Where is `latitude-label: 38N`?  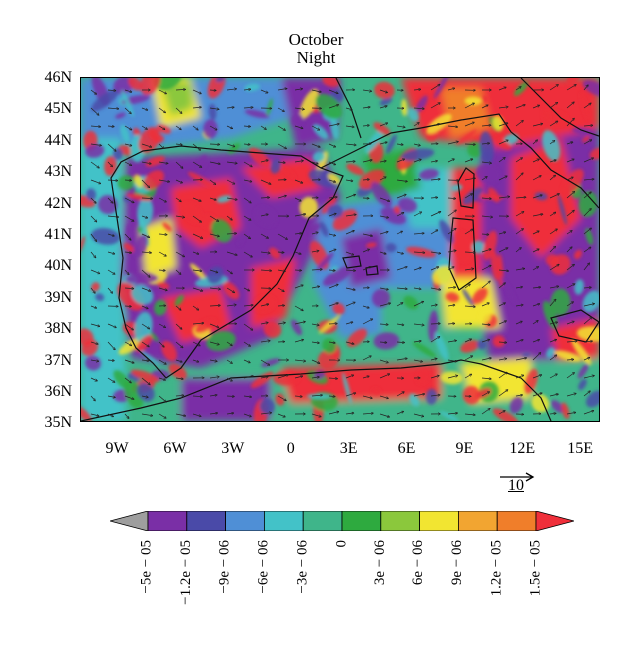
latitude-label: 38N is located at coordinates (58, 329).